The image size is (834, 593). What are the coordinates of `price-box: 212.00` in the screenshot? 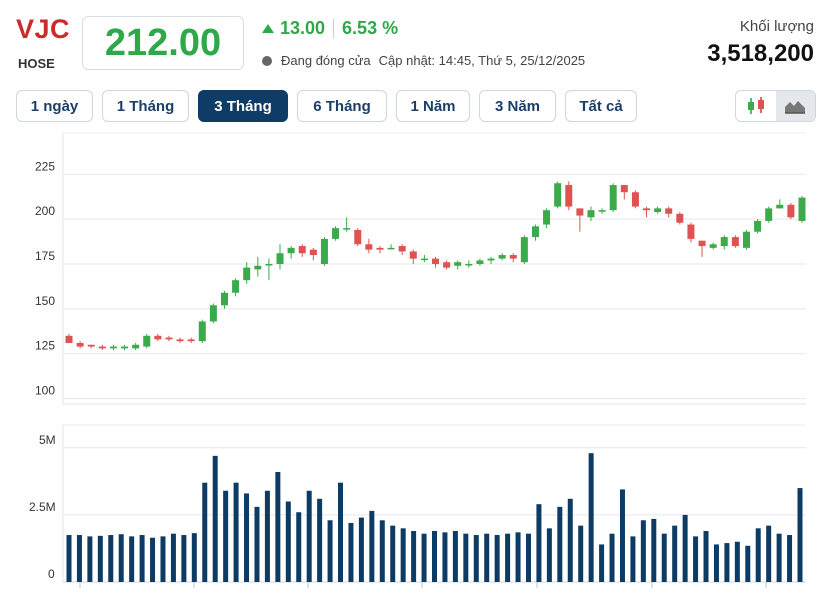 It's located at (163, 43).